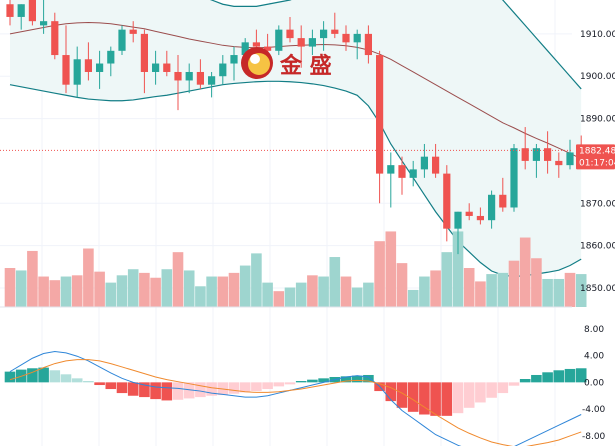 The image size is (615, 446). What do you see at coordinates (595, 157) in the screenshot?
I see `price-tag-background` at bounding box center [595, 157].